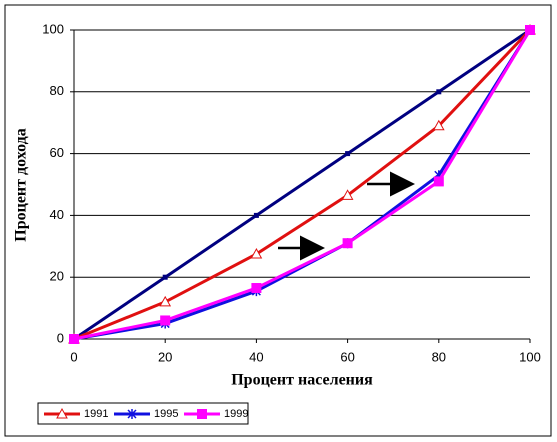  I want to click on legend-label: 1999, so click(236, 414).